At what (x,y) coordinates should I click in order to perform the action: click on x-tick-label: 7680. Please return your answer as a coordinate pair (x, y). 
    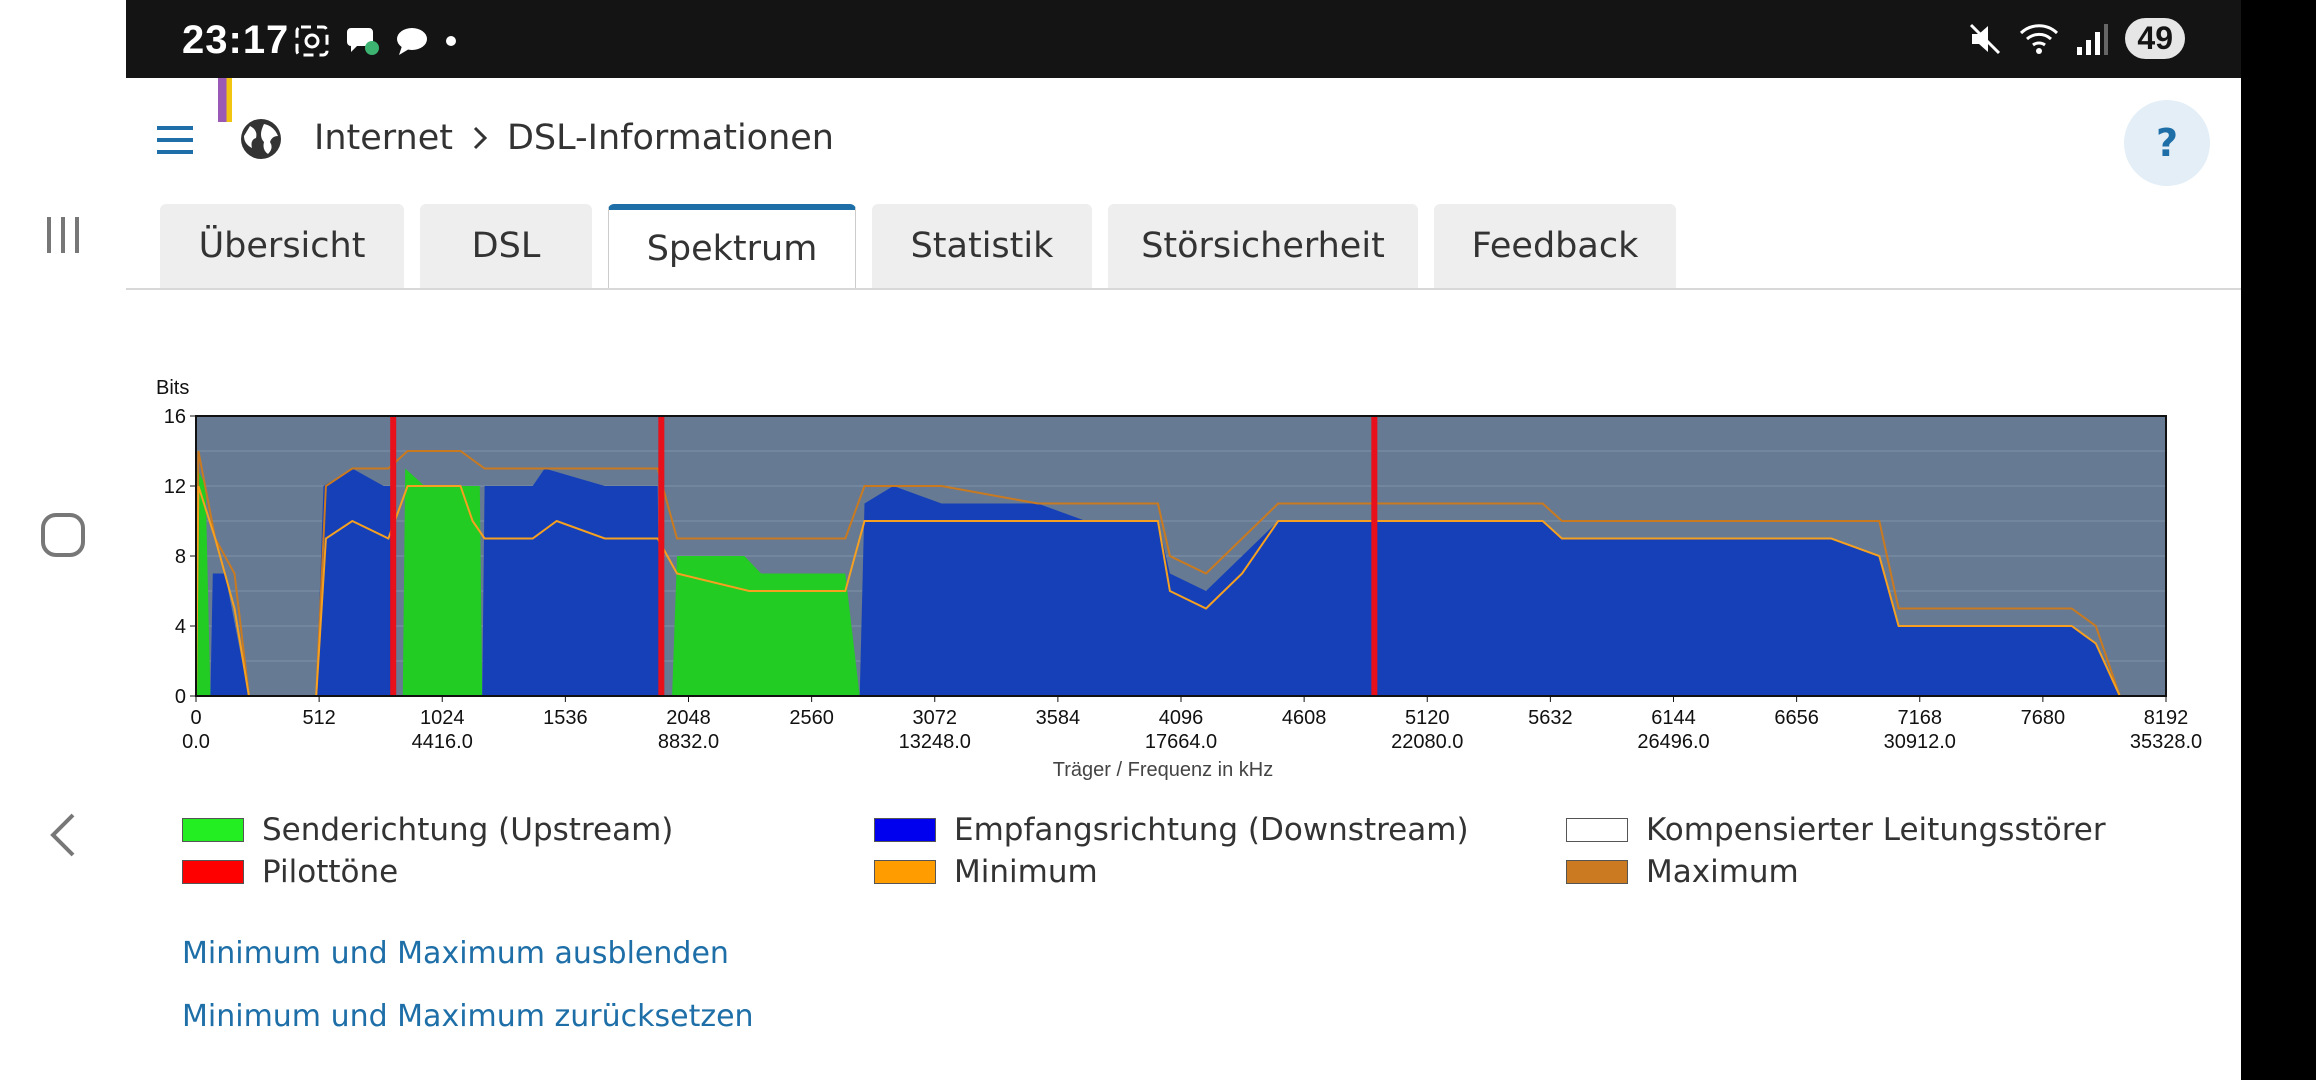
    Looking at the image, I should click on (2043, 718).